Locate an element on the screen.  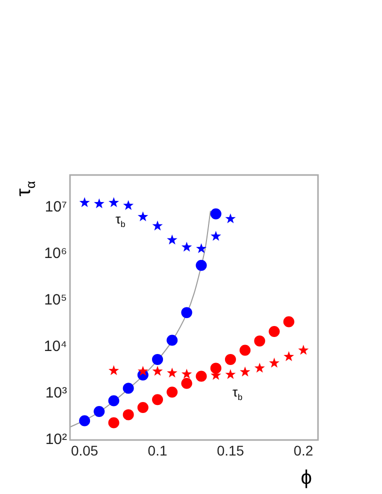
y-axis-title: τα is located at coordinates (25, 188).